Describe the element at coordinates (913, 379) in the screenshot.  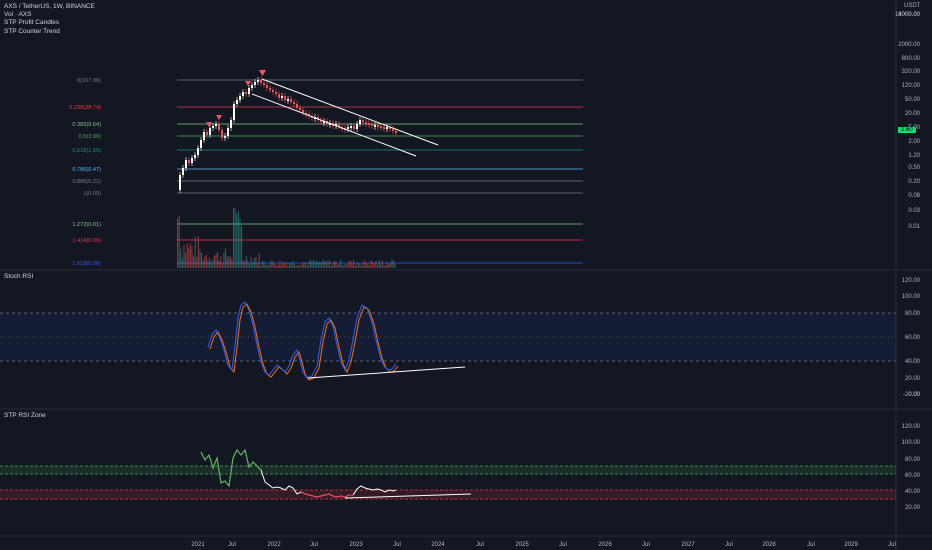
I see `stoch-tick: 20.00` at that location.